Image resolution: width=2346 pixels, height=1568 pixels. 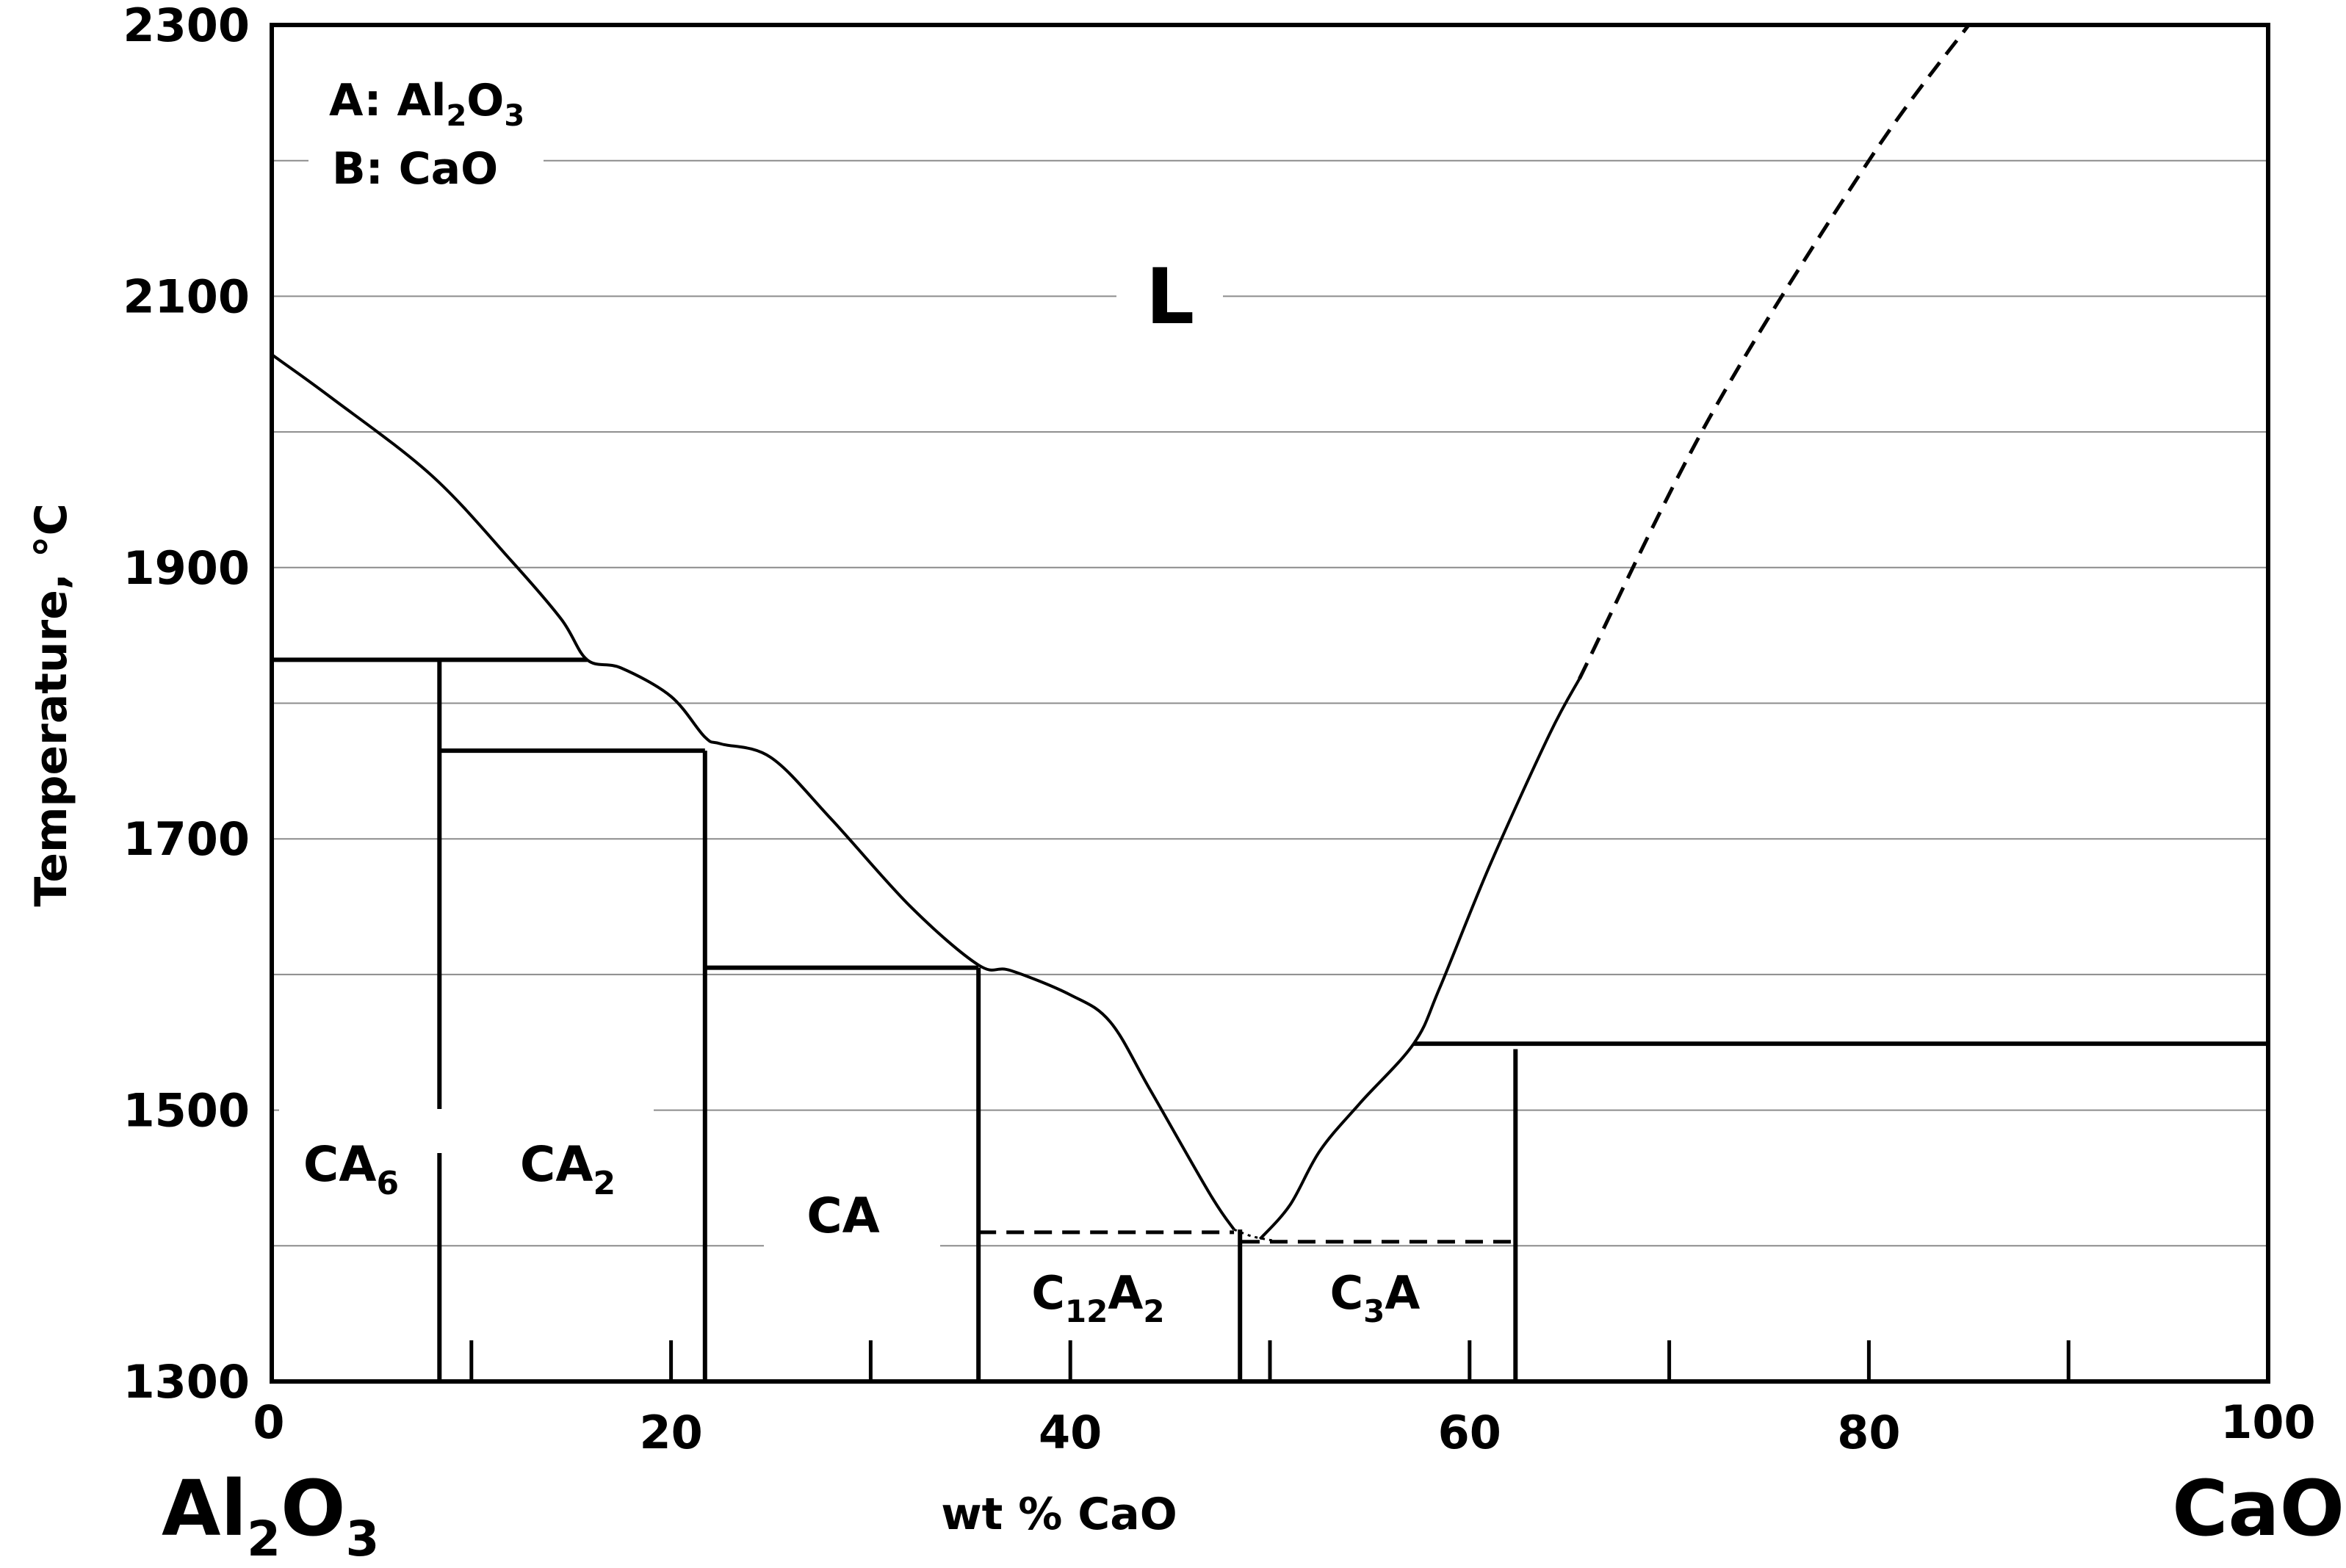 I want to click on liquid-label: L, so click(x=1170, y=297).